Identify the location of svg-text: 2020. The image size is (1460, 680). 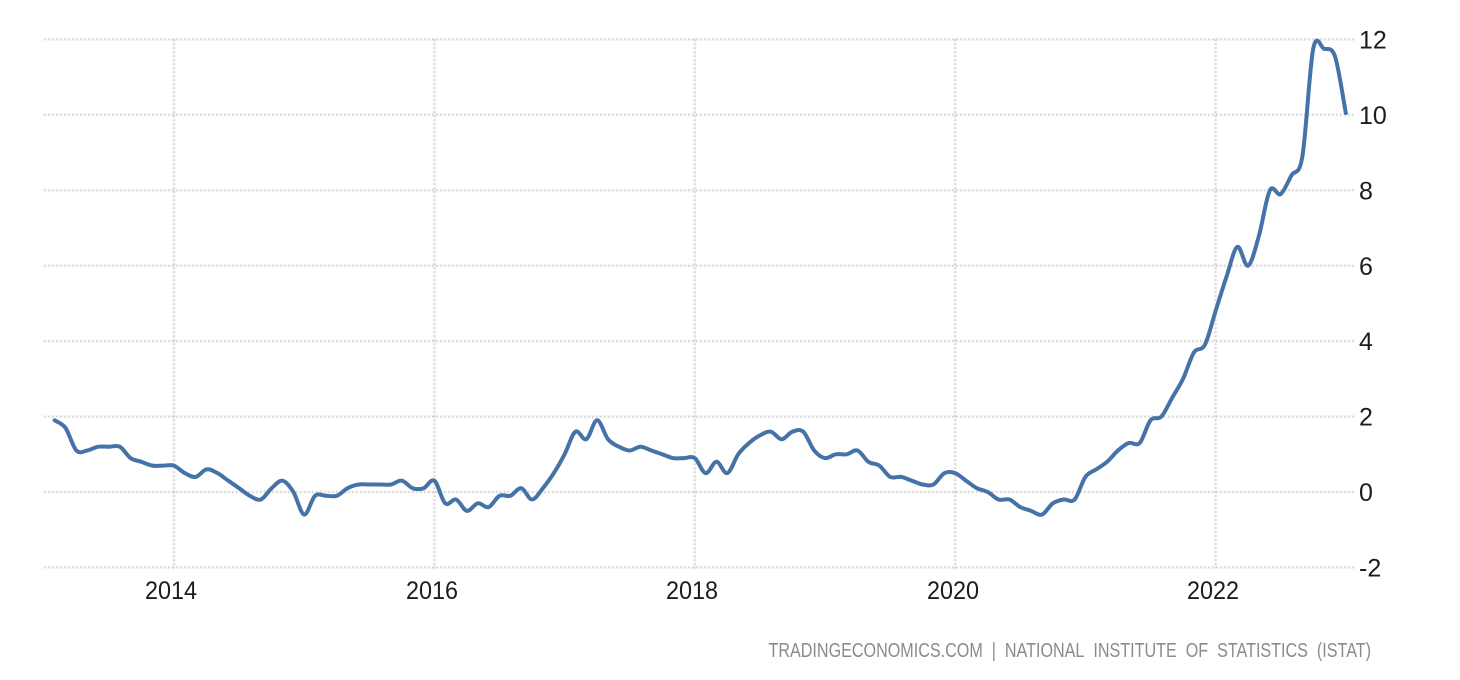
(953, 591).